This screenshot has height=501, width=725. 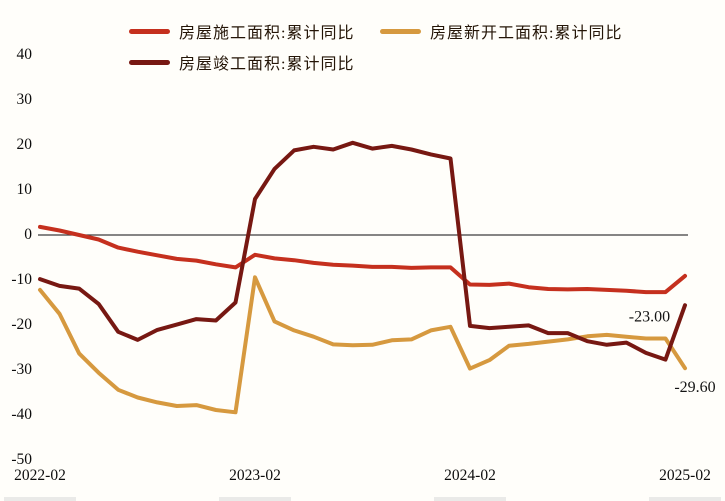 I want to click on y-tick-label-10: 10, so click(x=24, y=189).